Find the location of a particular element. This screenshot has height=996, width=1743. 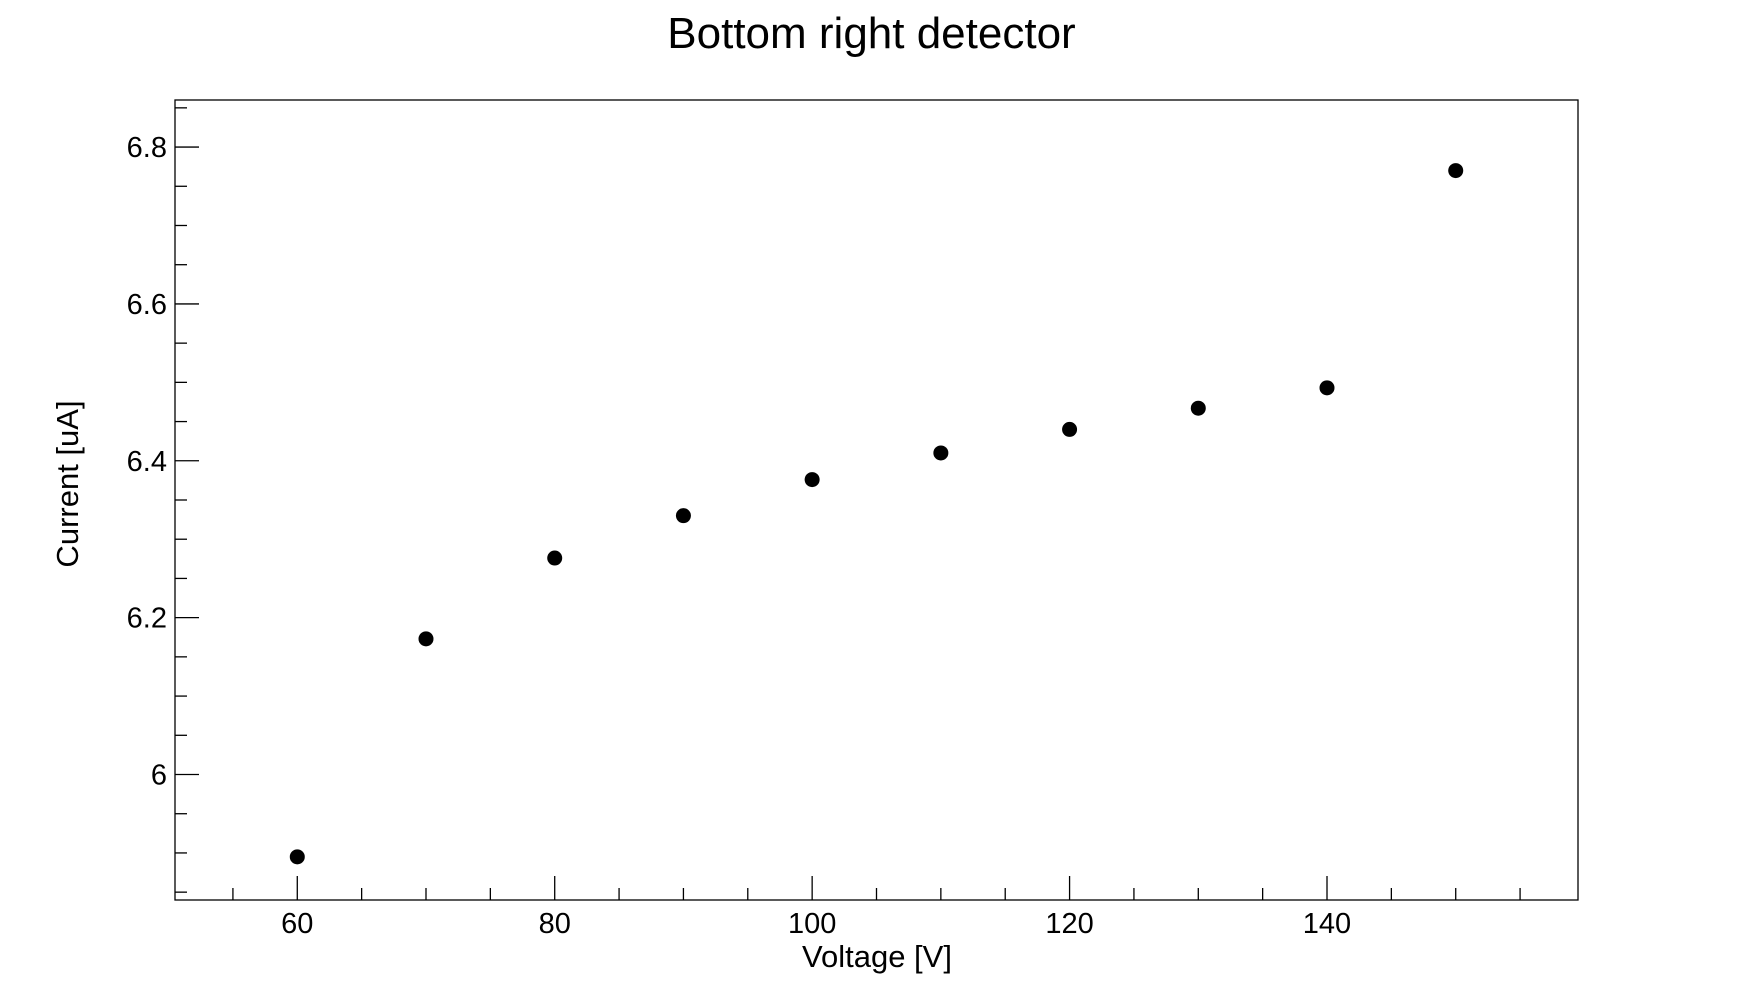

x-tick-label: 80 is located at coordinates (555, 924).